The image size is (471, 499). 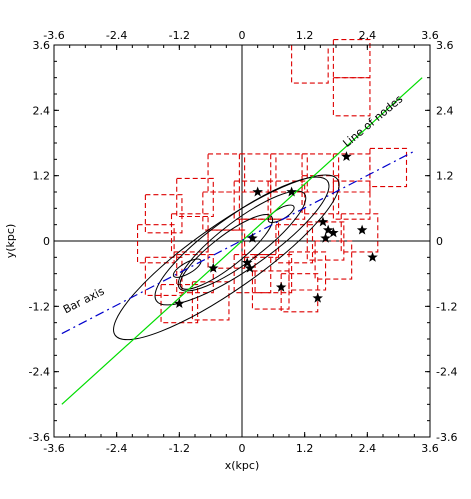 What do you see at coordinates (305, 35) in the screenshot?
I see `x-tick-label-top: 1.2` at bounding box center [305, 35].